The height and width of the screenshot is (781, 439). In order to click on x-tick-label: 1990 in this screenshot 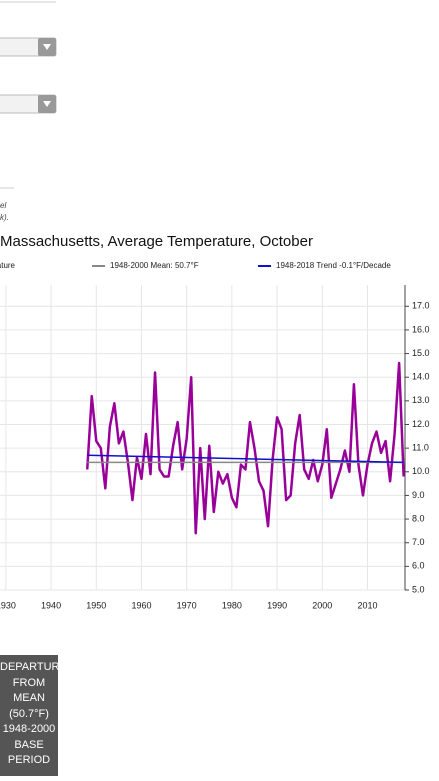, I will do `click(277, 605)`.